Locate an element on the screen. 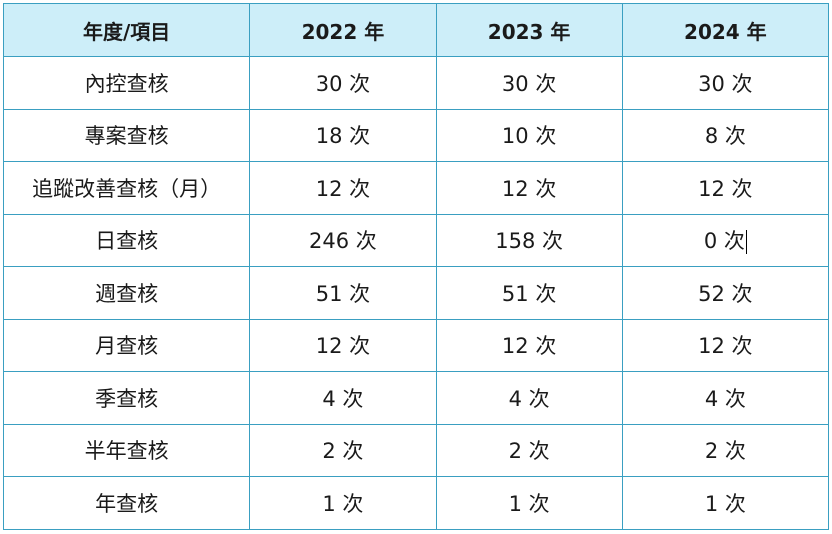 This screenshot has height=534, width=832. table-row: 年查核 1 次 1 次 1 次 is located at coordinates (416, 503).